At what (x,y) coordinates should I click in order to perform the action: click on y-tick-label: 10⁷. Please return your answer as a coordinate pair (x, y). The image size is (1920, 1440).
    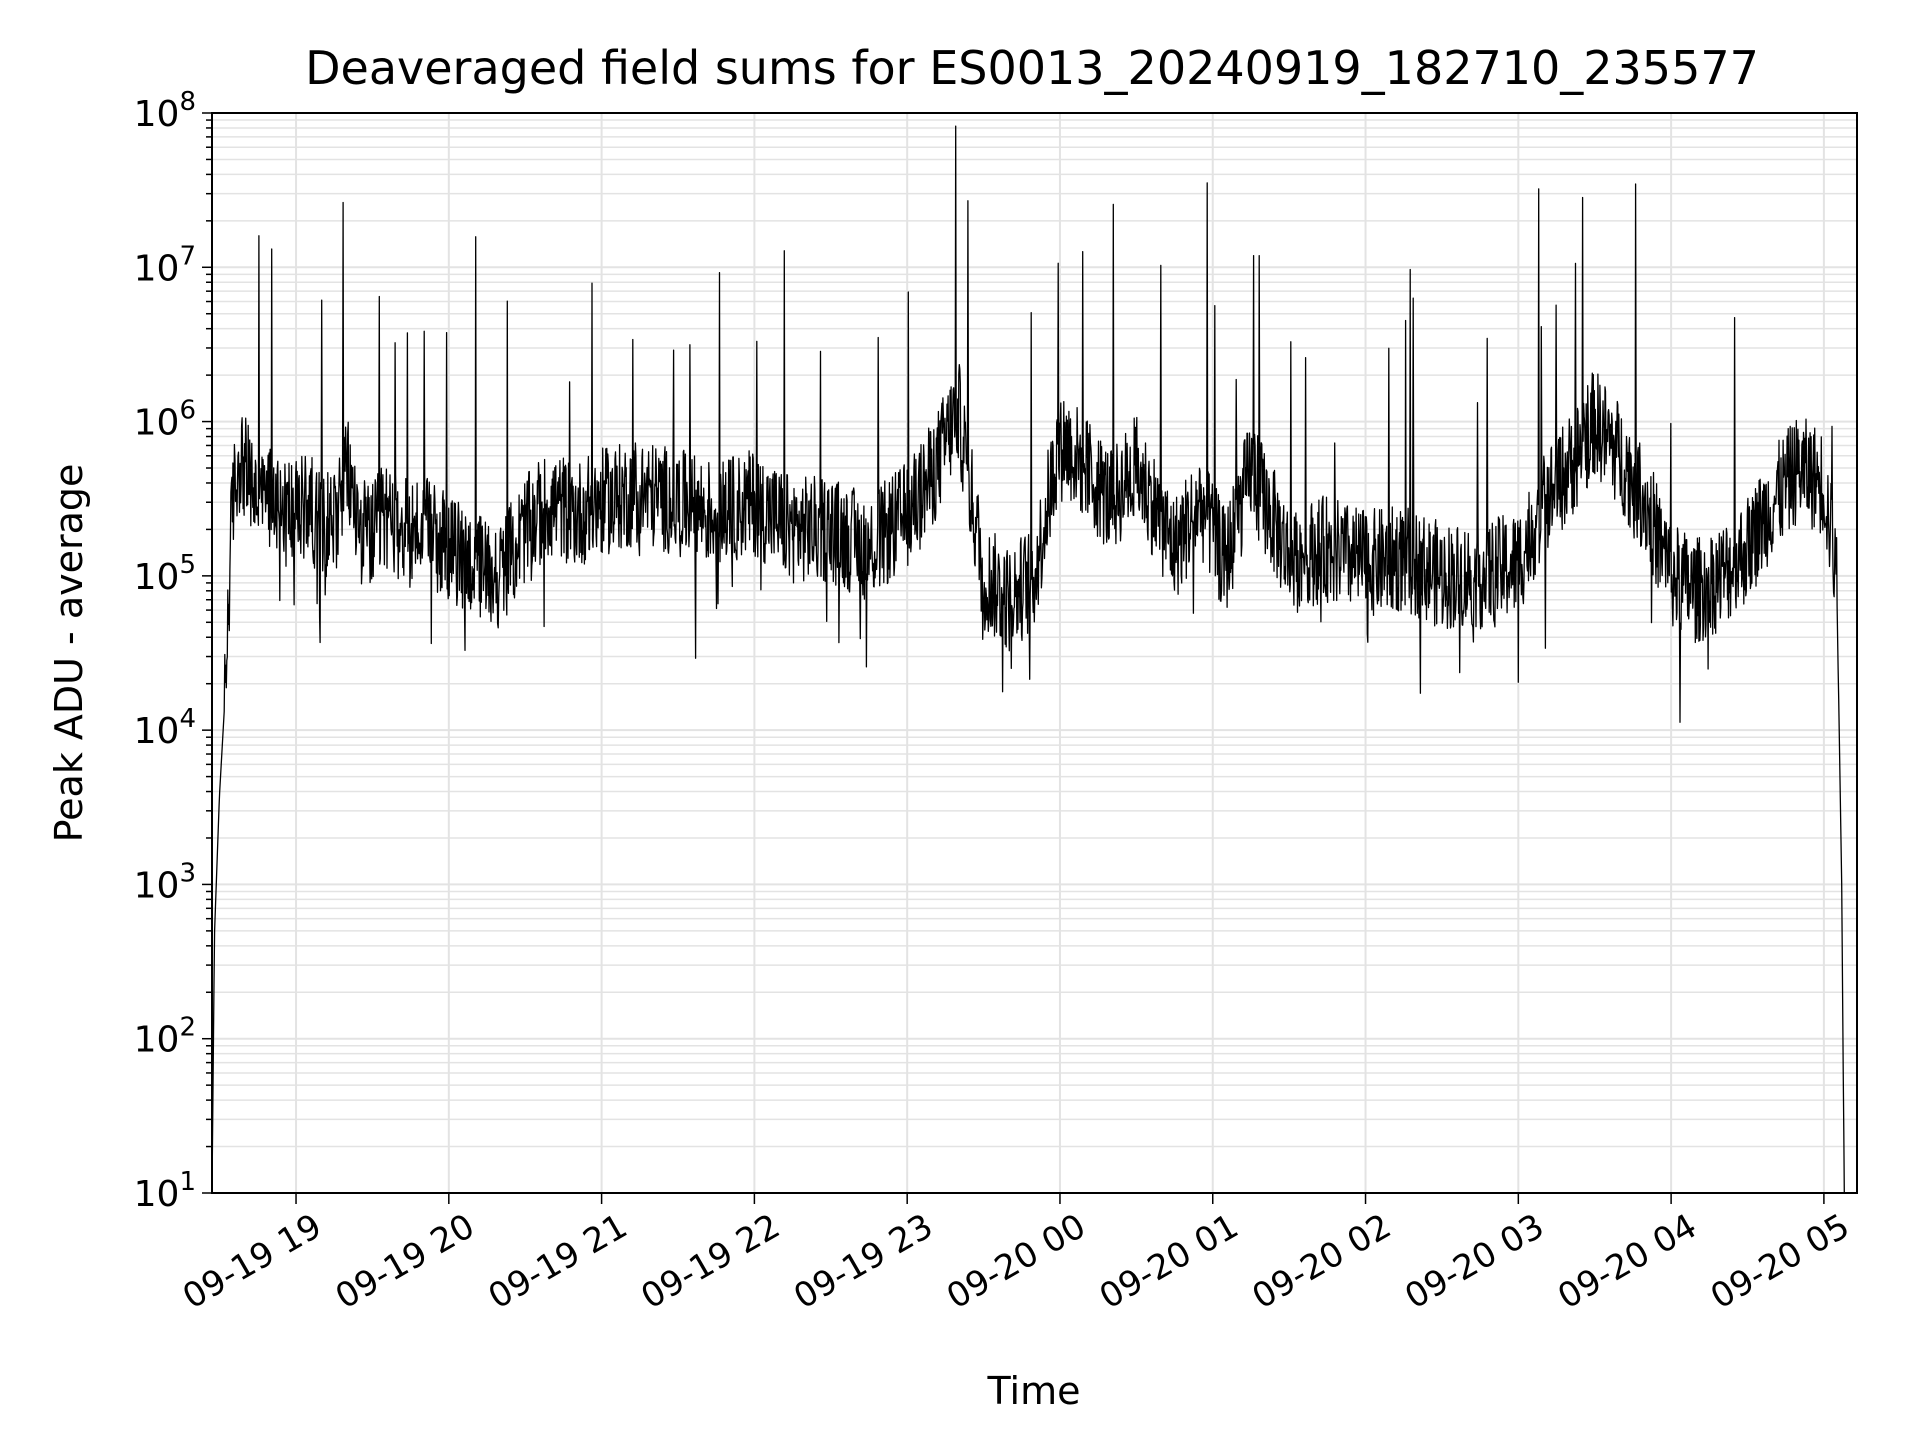
    Looking at the image, I should click on (165, 265).